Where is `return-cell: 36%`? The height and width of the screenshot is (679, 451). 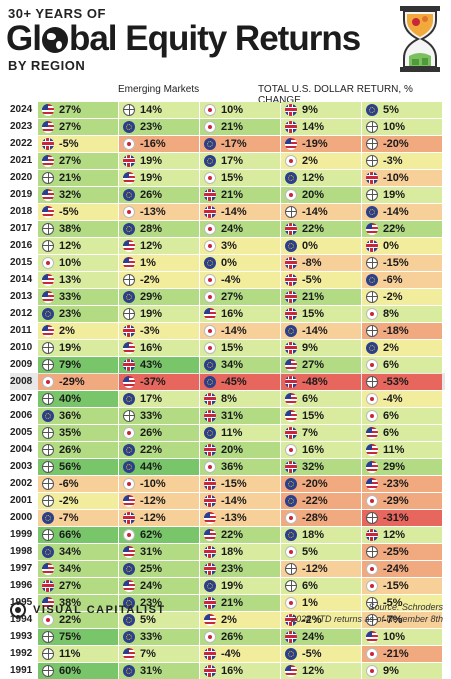 return-cell: 36% is located at coordinates (78, 415).